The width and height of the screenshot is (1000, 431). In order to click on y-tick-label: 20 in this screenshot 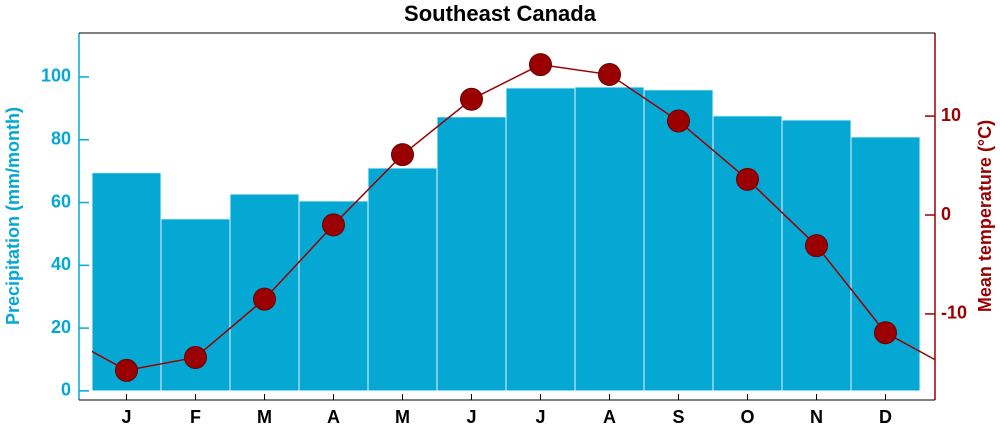, I will do `click(61, 327)`.